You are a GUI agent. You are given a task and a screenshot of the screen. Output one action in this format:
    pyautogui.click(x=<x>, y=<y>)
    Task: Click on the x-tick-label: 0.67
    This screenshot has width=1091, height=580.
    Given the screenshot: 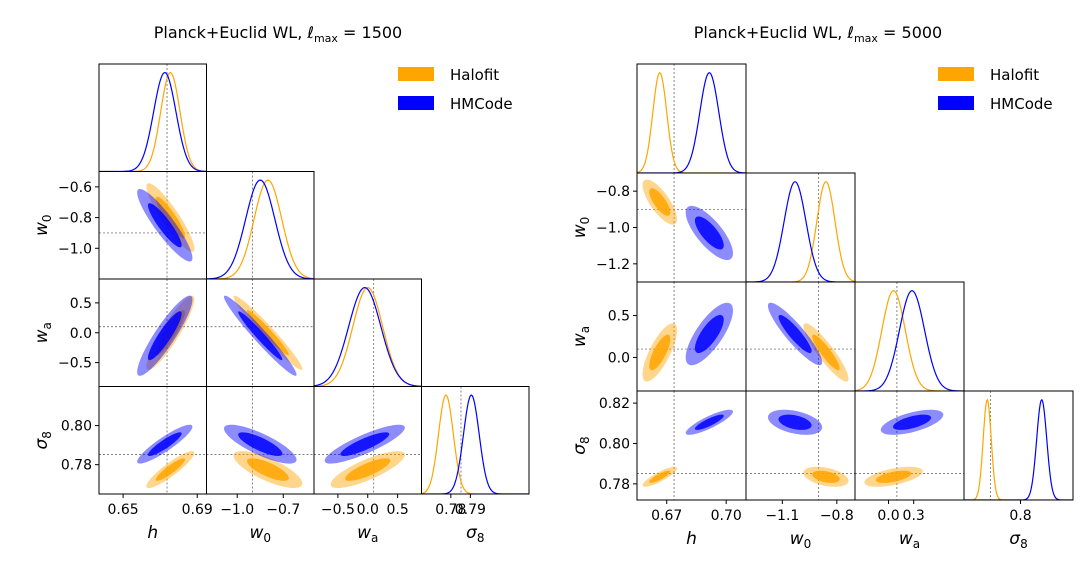 What is the action you would take?
    pyautogui.click(x=666, y=516)
    